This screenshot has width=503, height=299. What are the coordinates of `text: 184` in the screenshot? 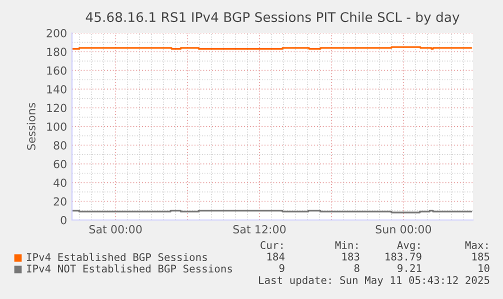 It's located at (275, 256).